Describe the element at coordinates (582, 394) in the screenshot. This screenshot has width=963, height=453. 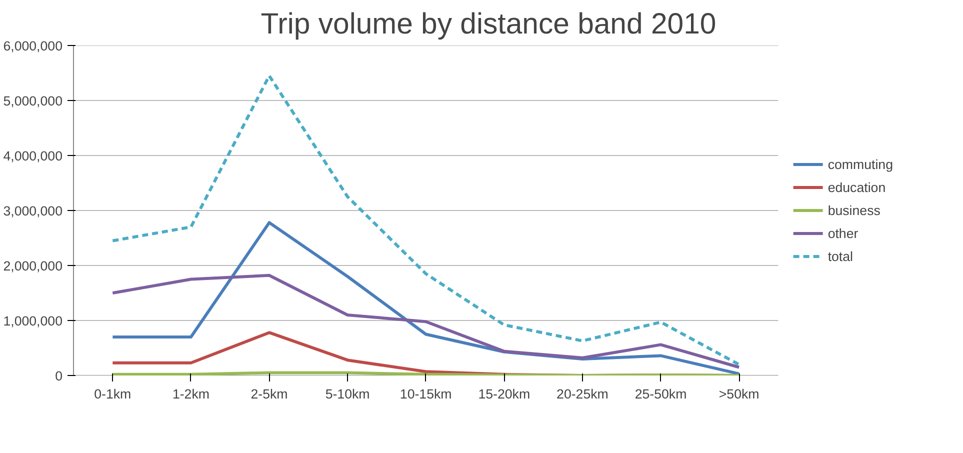
I see `x-tick-label: 20-25km` at that location.